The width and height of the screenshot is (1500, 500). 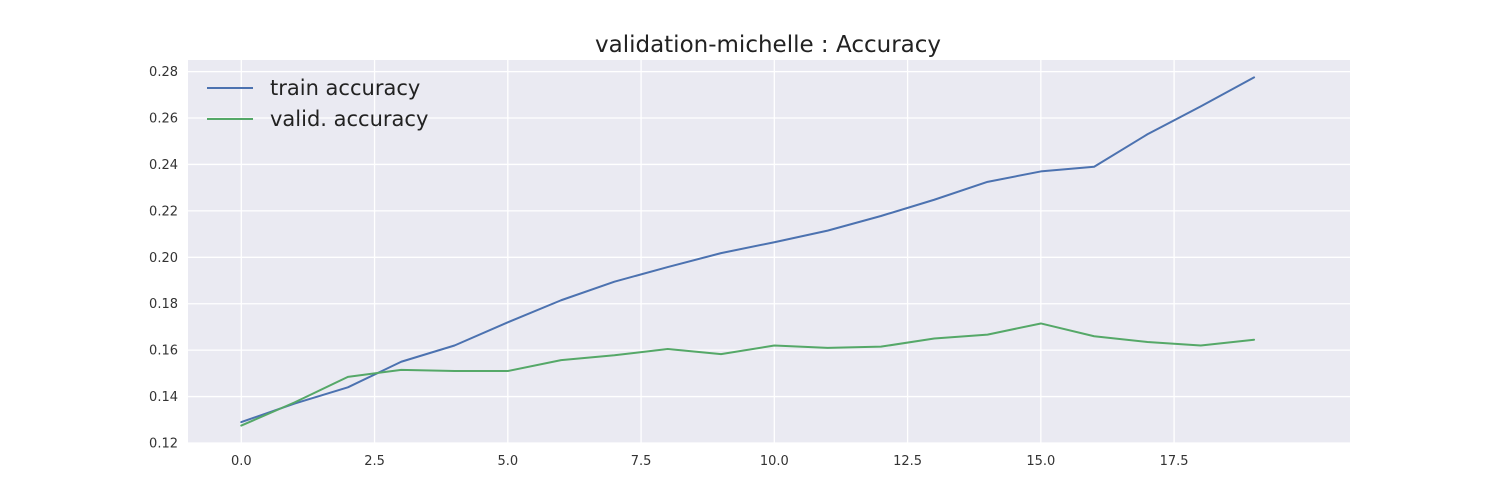 I want to click on x-tick-label: 12.5, so click(x=907, y=461).